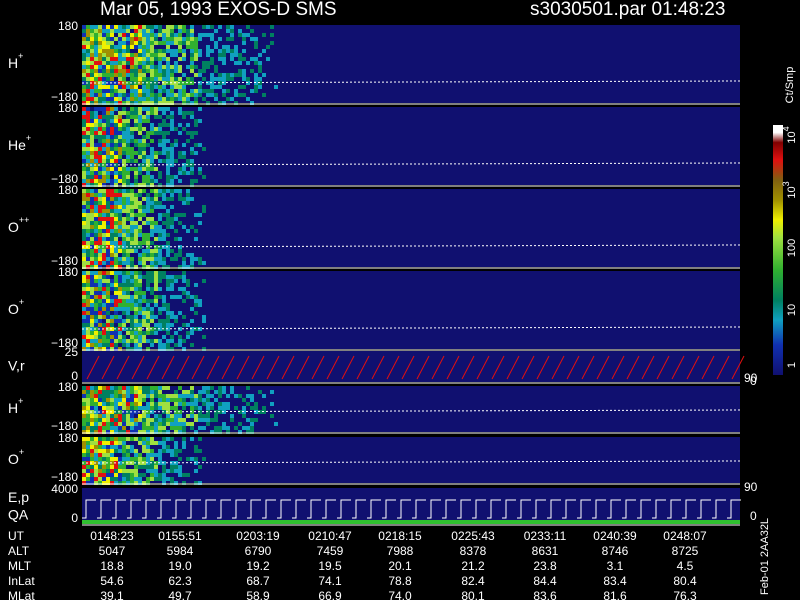 Image resolution: width=800 pixels, height=600 pixels. Describe the element at coordinates (411, 328) in the screenshot. I see `trace-line` at that location.